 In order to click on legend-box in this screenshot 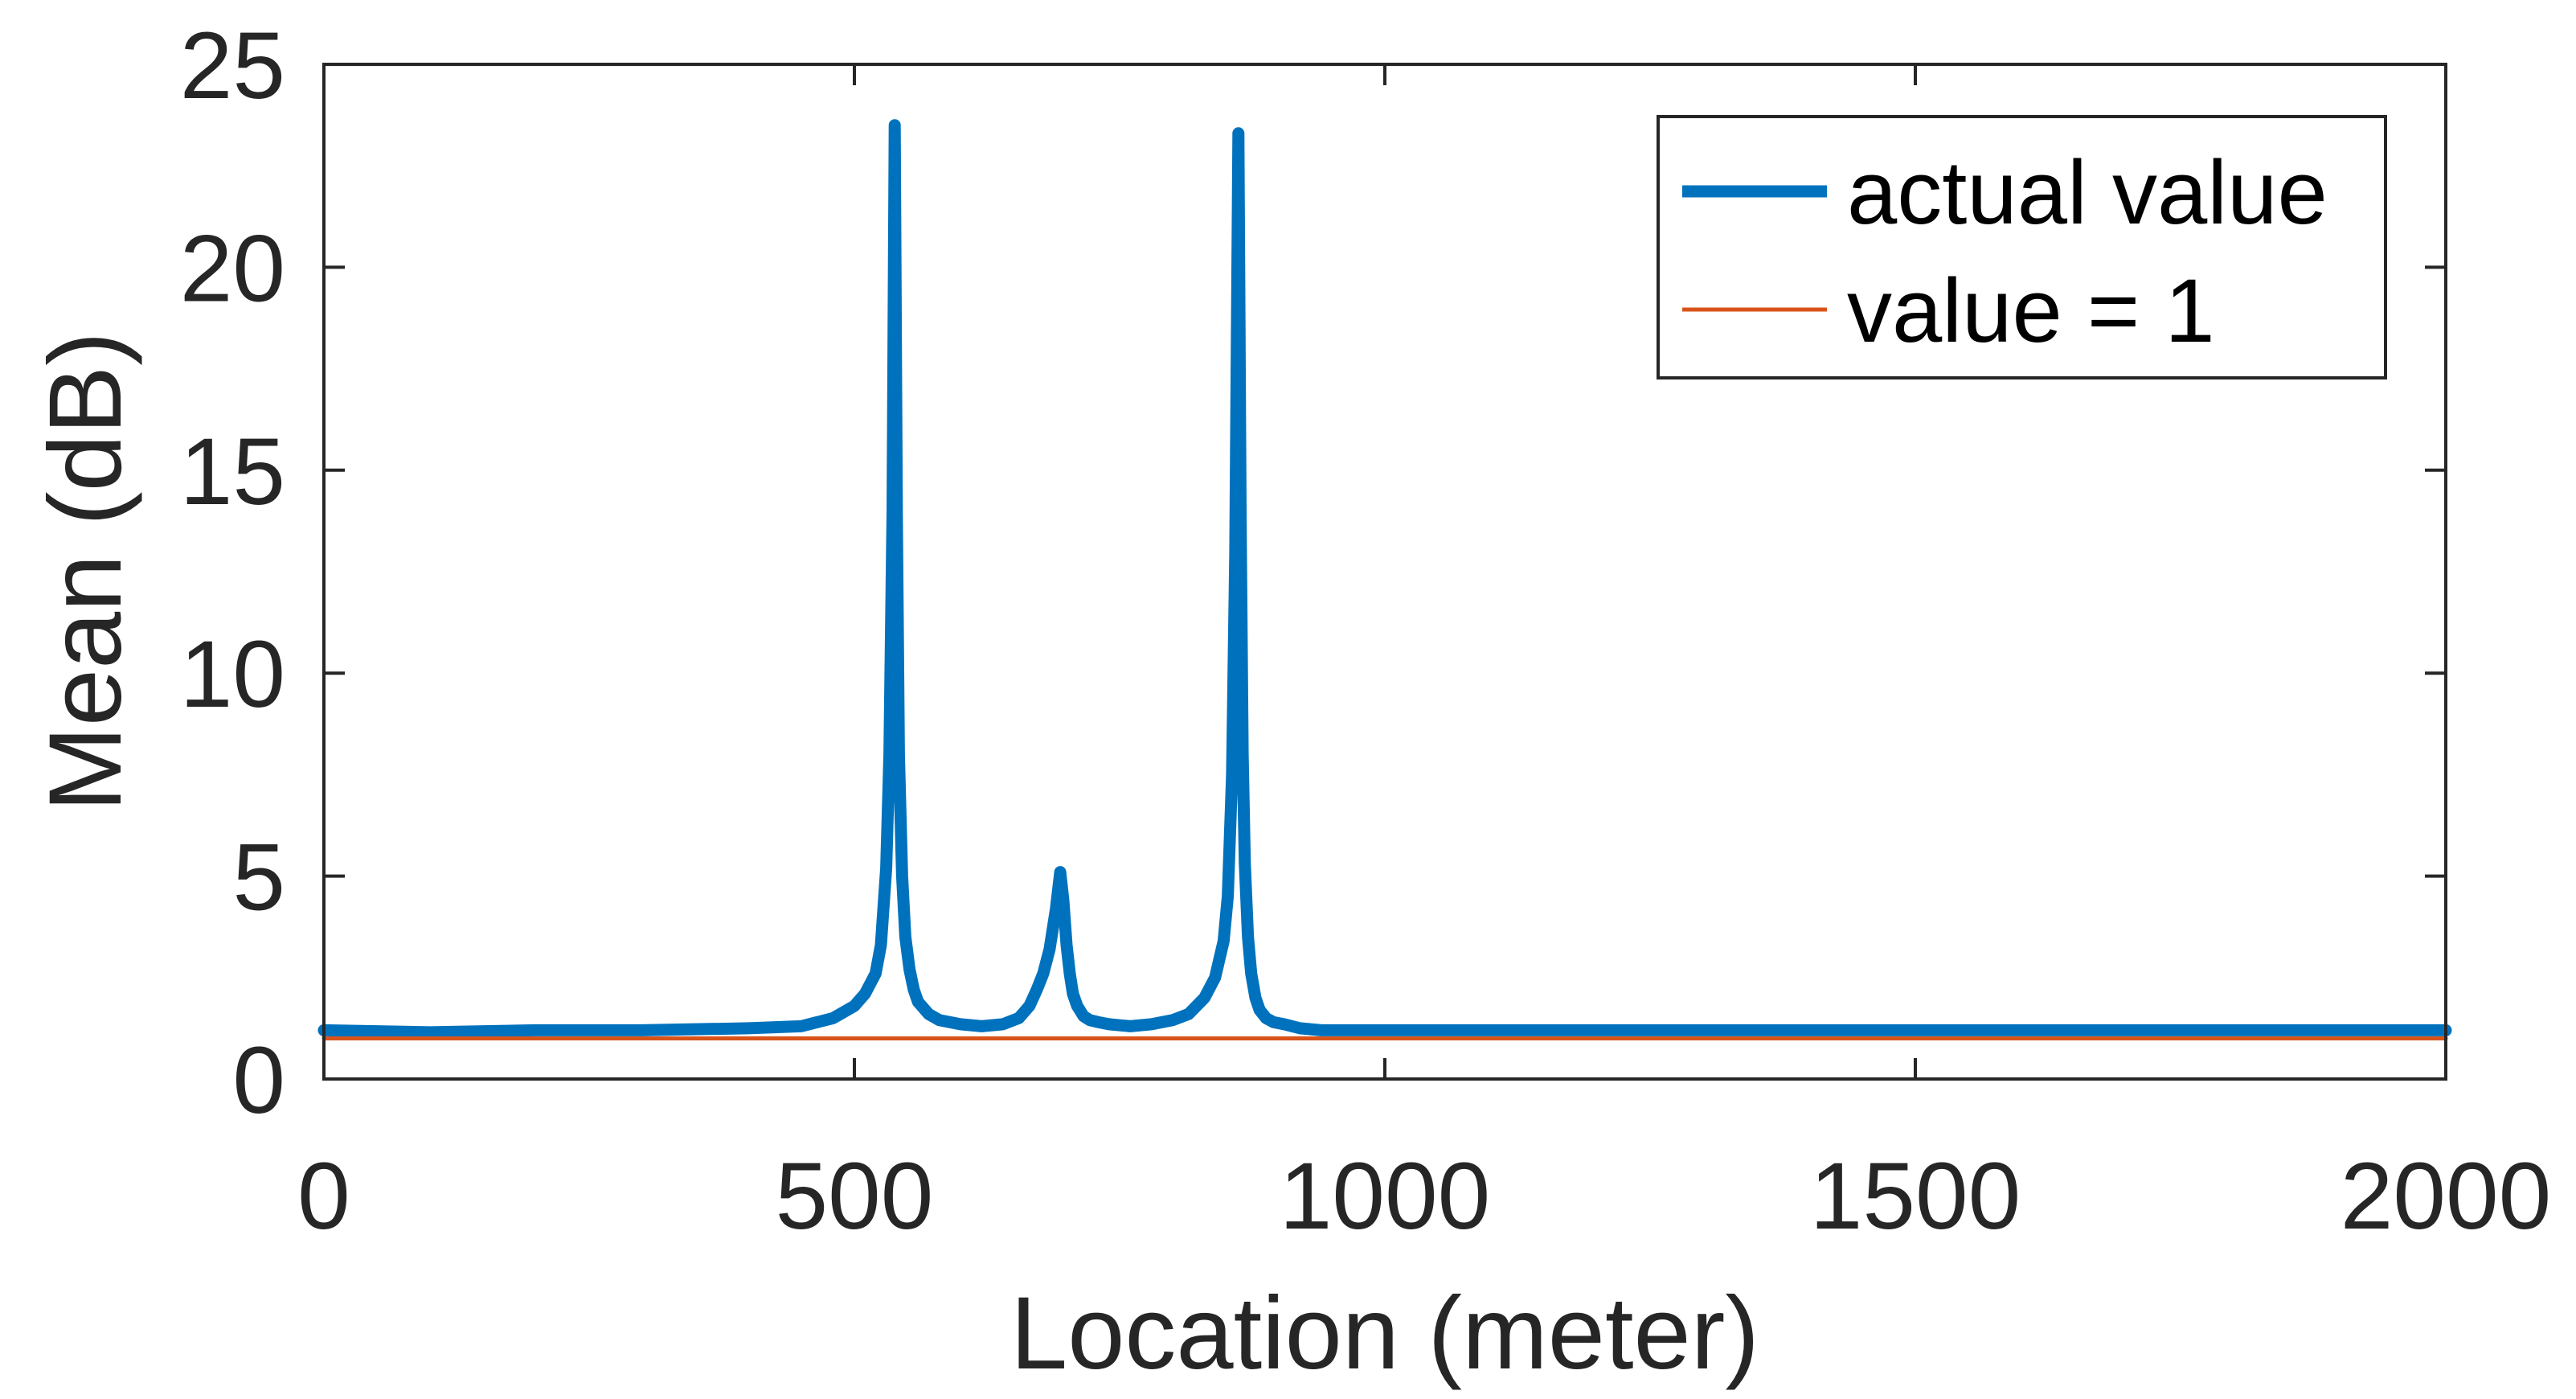, I will do `click(2022, 247)`.